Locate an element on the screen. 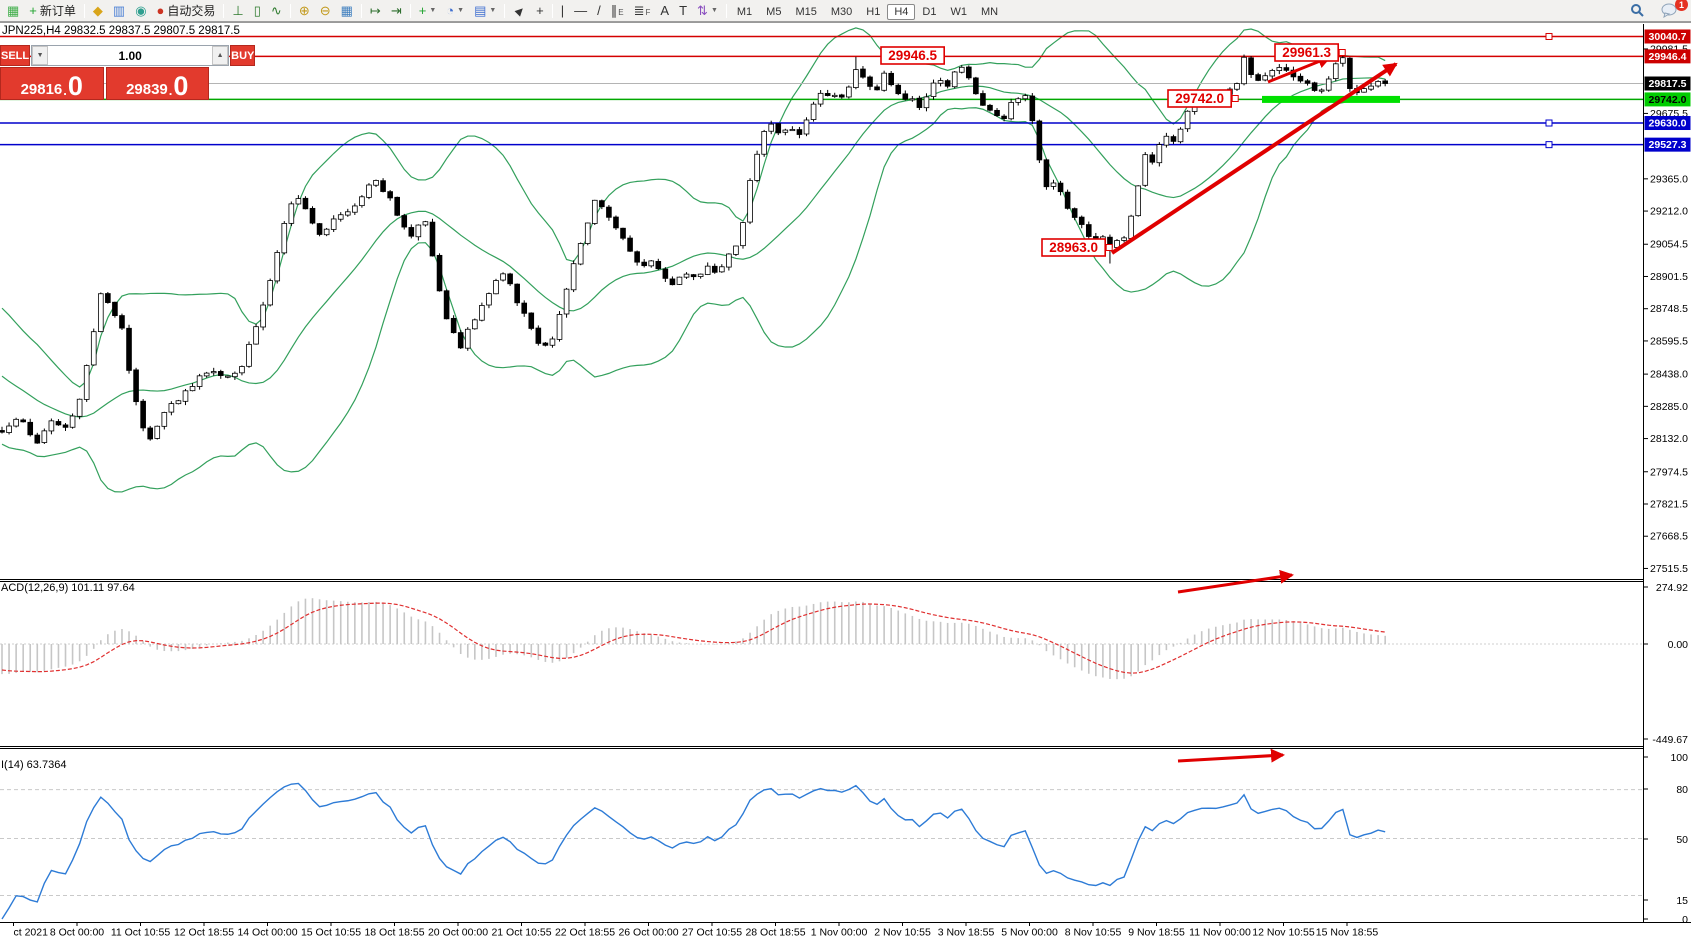 This screenshot has width=1691, height=940. rsi-scale-tick: 0 is located at coordinates (1685, 920).